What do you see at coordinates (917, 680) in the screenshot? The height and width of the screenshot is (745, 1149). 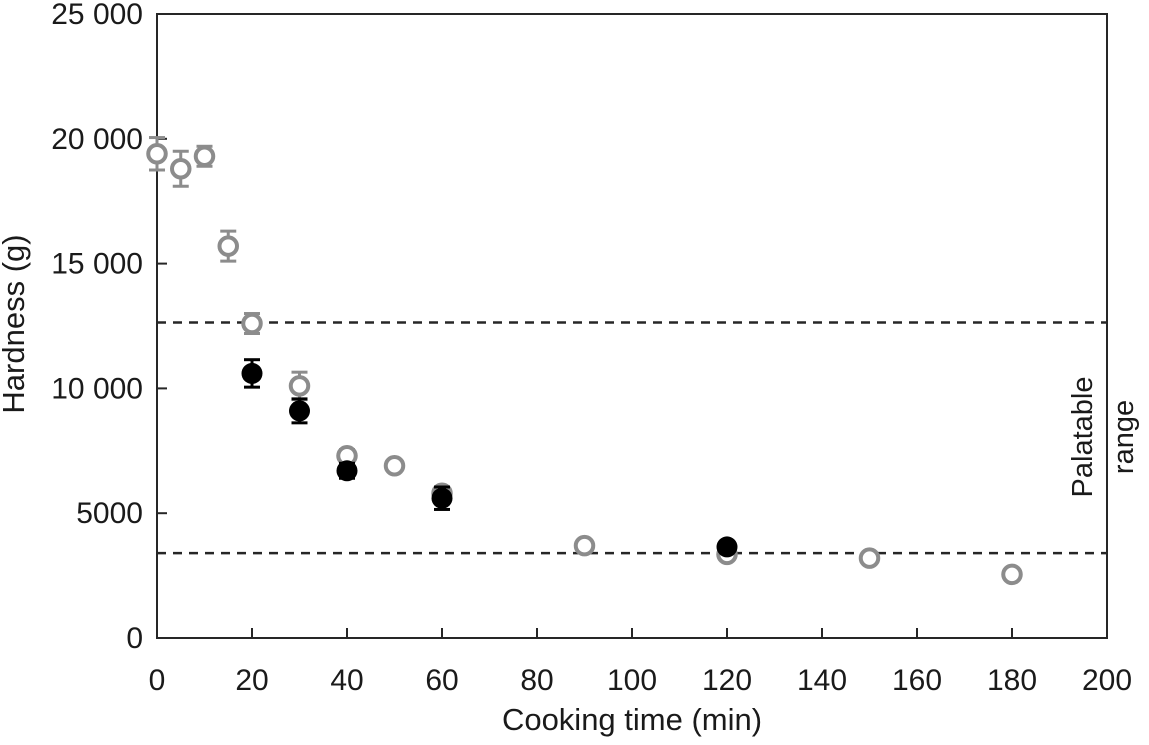 I see `x-tick-label: 160` at bounding box center [917, 680].